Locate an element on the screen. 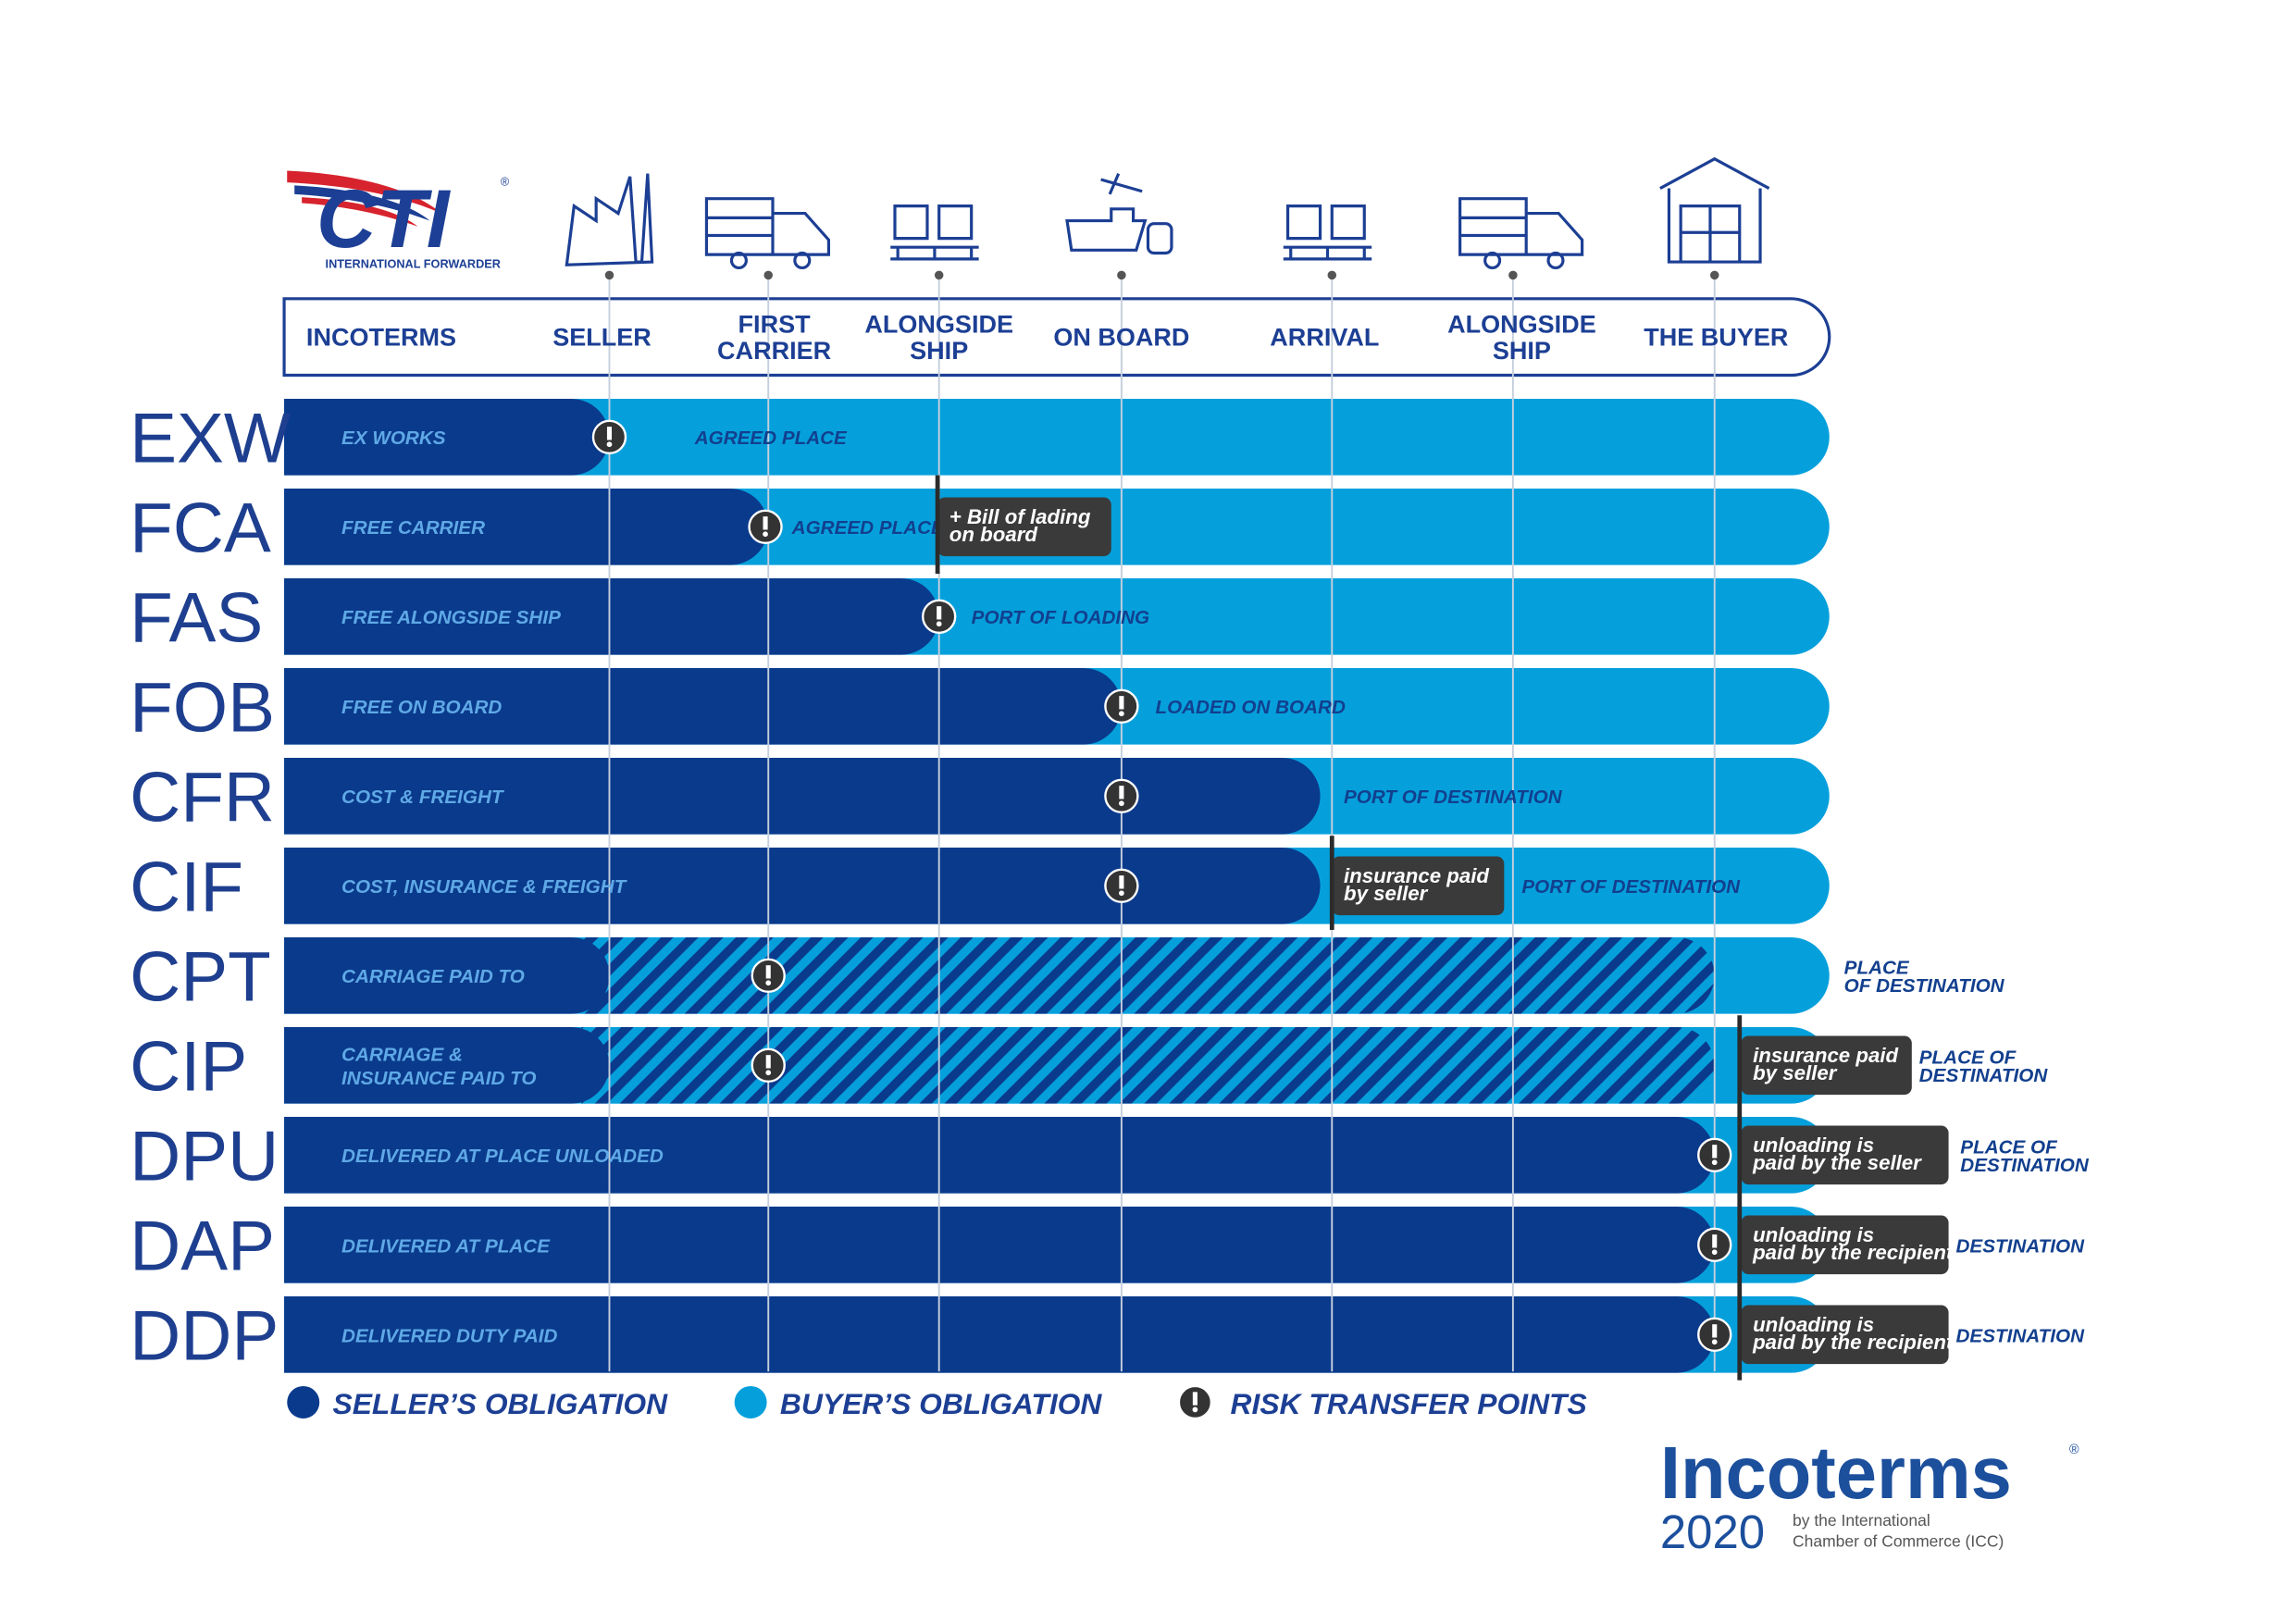 This screenshot has height=1623, width=2296. buyer-bar is located at coordinates (1057, 437).